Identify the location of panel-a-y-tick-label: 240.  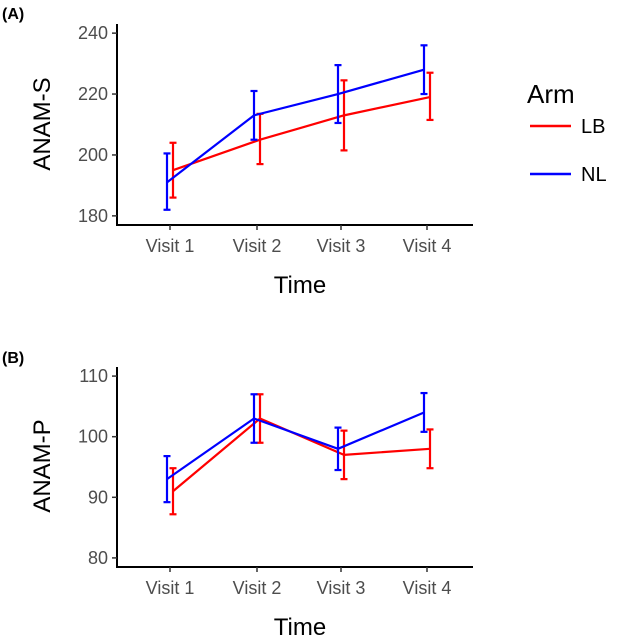
(93, 33).